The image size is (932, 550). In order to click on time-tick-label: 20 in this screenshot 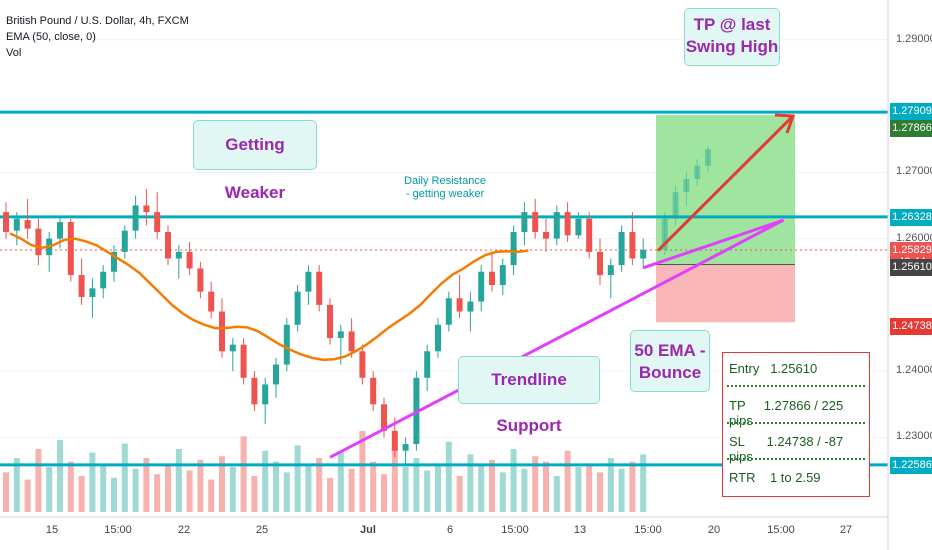, I will do `click(714, 530)`.